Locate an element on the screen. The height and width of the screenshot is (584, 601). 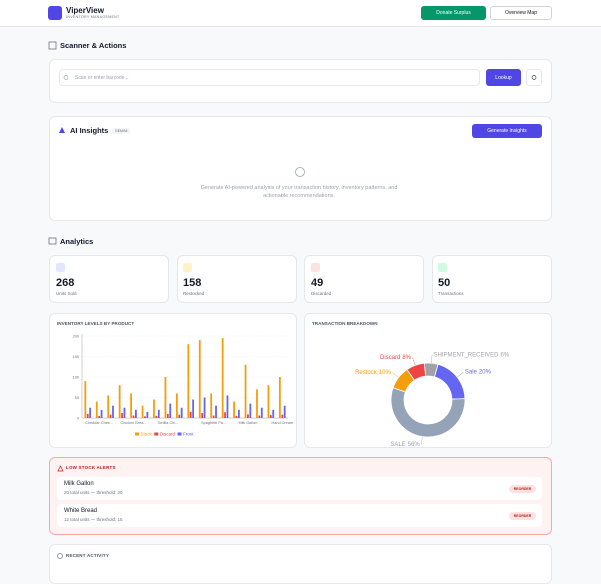
map-button: Overview Map is located at coordinates (521, 13).